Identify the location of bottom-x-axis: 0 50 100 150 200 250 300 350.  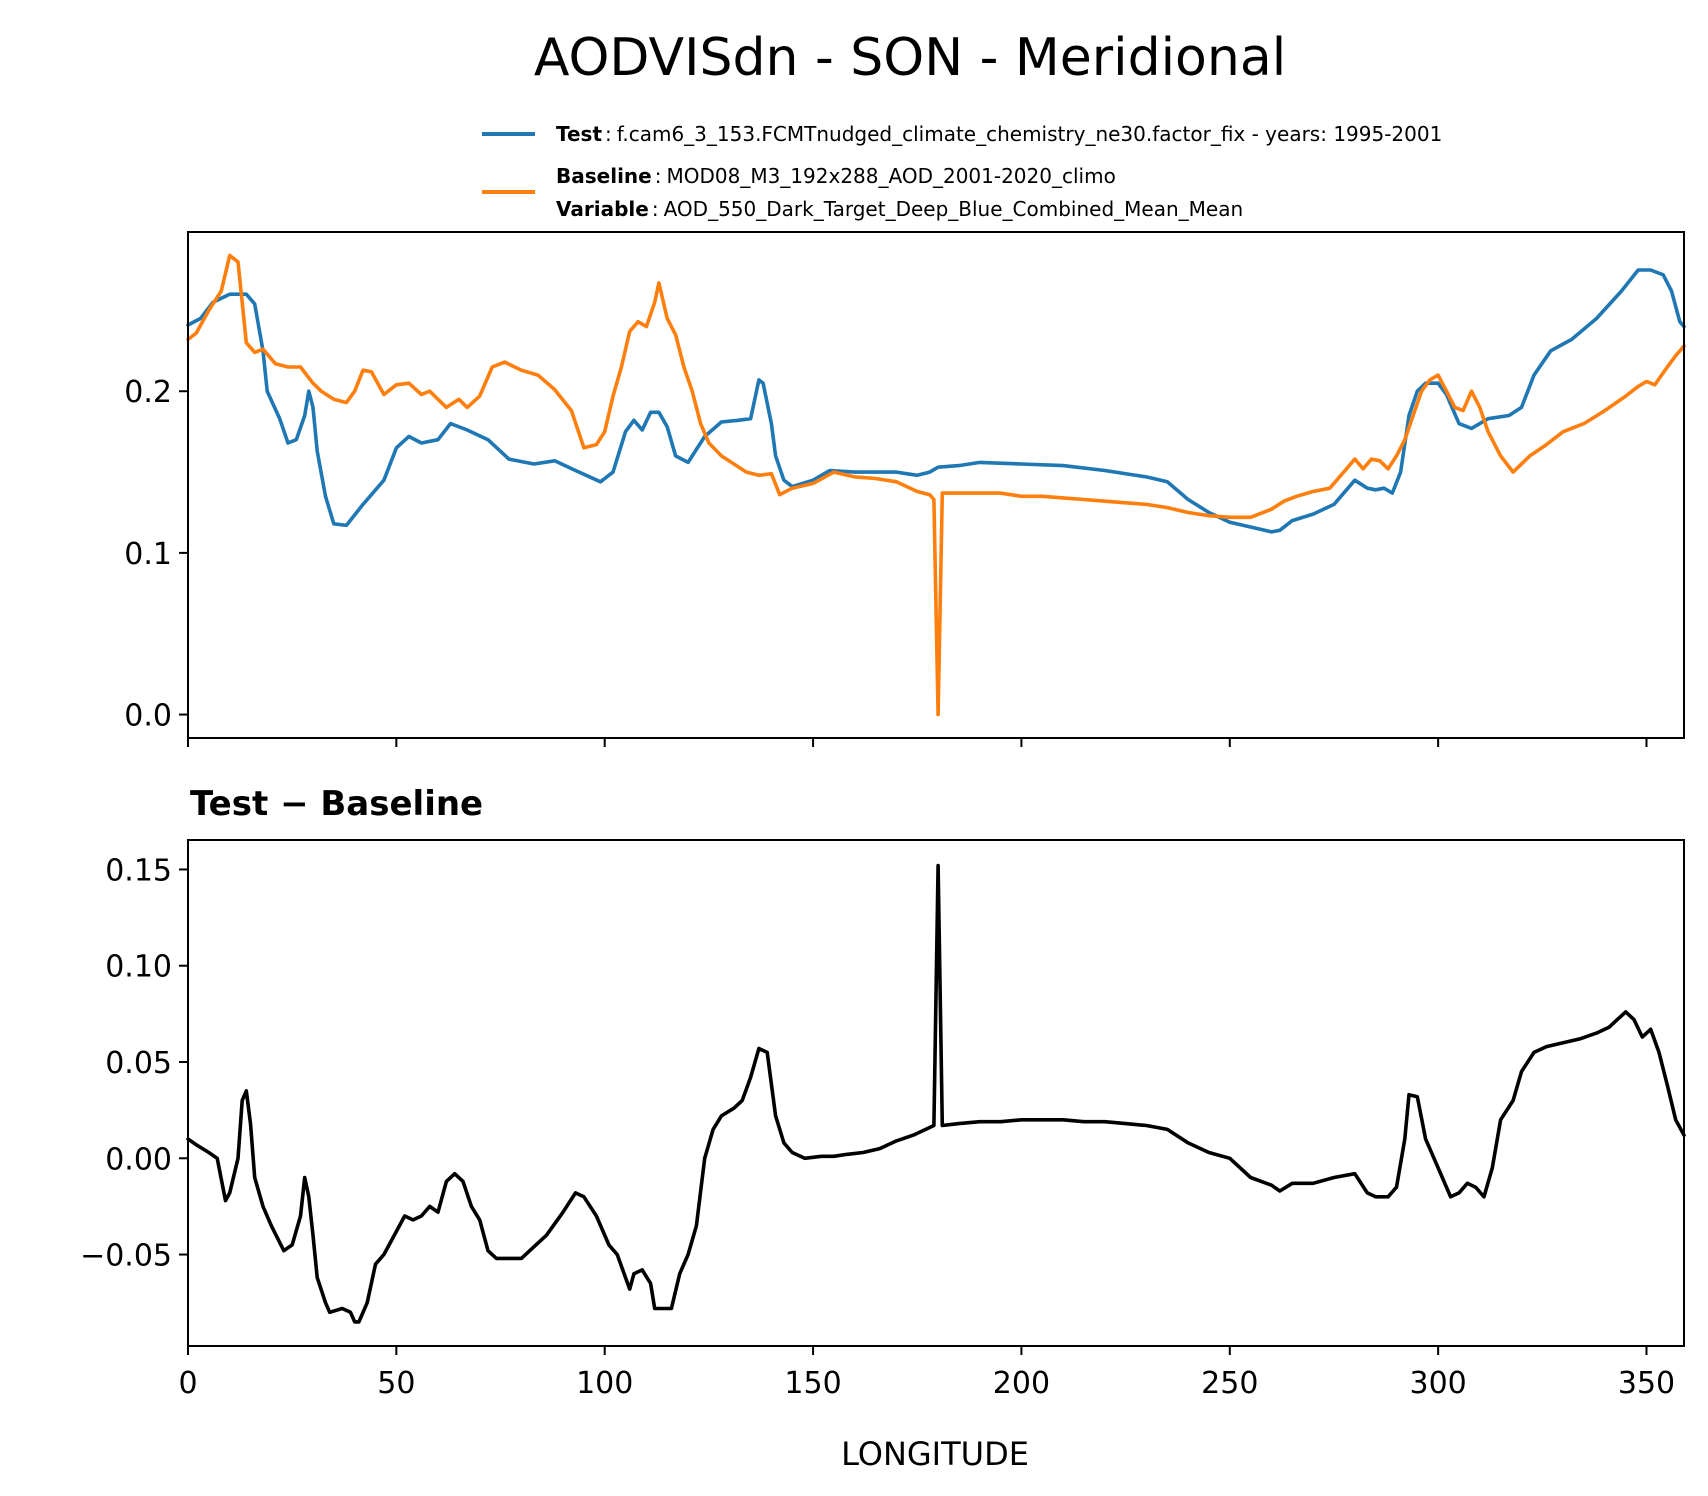
(926, 1373).